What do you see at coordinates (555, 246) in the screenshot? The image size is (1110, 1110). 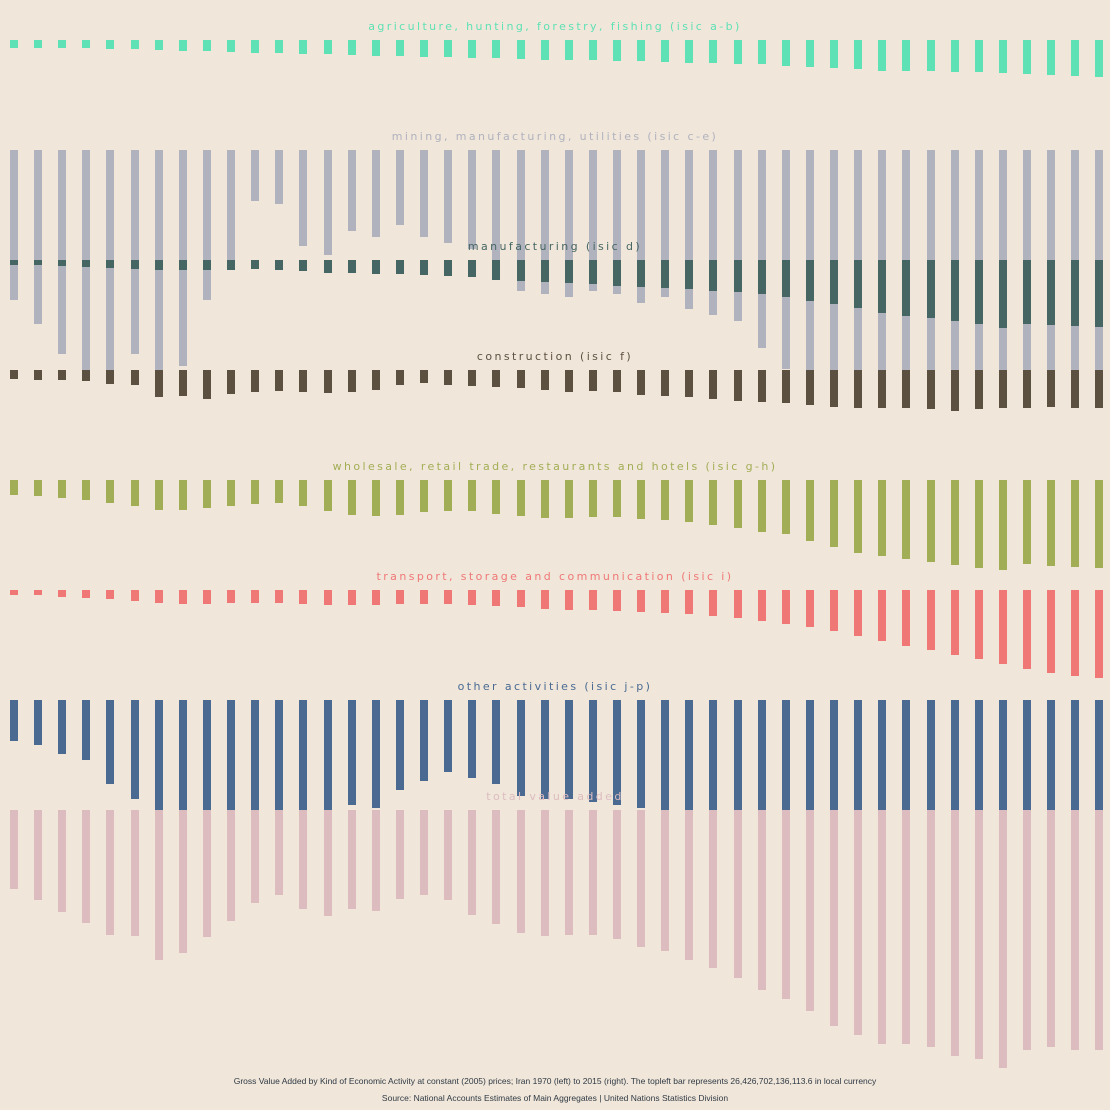 I see `panel-title: MANUFACTURING (ISIC D)` at bounding box center [555, 246].